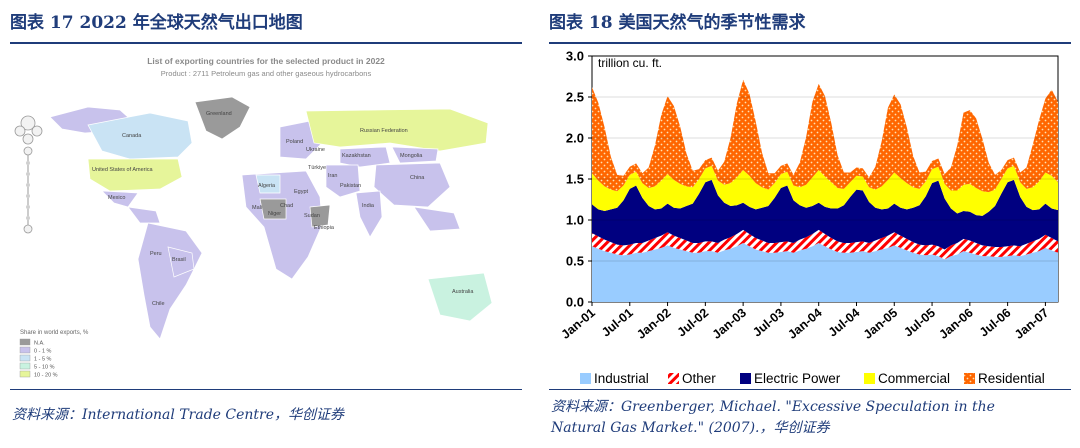  Describe the element at coordinates (28, 151) in the screenshot. I see `zoom-in-button` at that location.